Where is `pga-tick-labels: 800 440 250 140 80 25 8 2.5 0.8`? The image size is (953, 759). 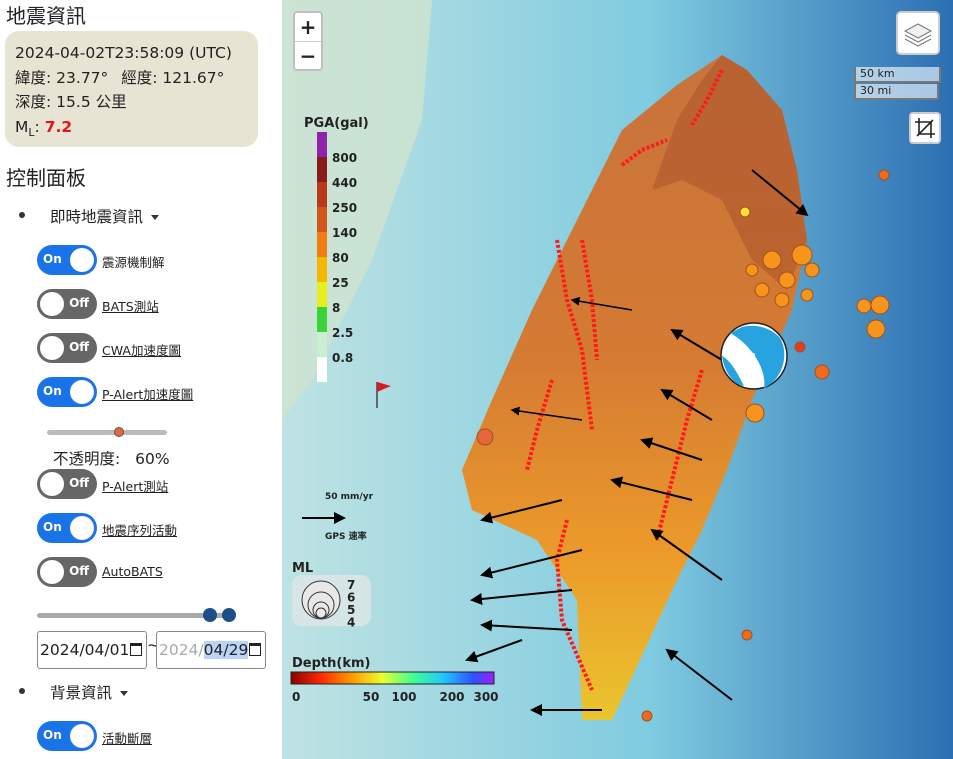
pga-tick-labels: 800 440 250 140 80 25 8 2.5 0.8 is located at coordinates (344, 258).